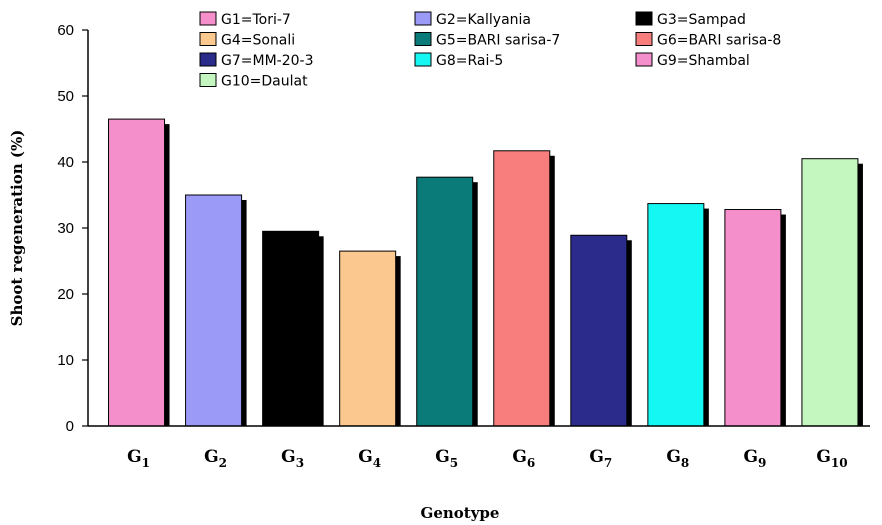 The width and height of the screenshot is (882, 525). I want to click on bar-G4, so click(368, 338).